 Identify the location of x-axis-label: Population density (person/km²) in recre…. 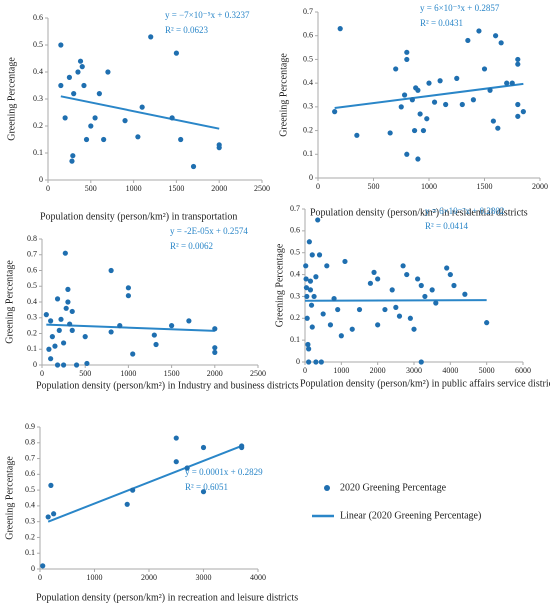
(167, 597).